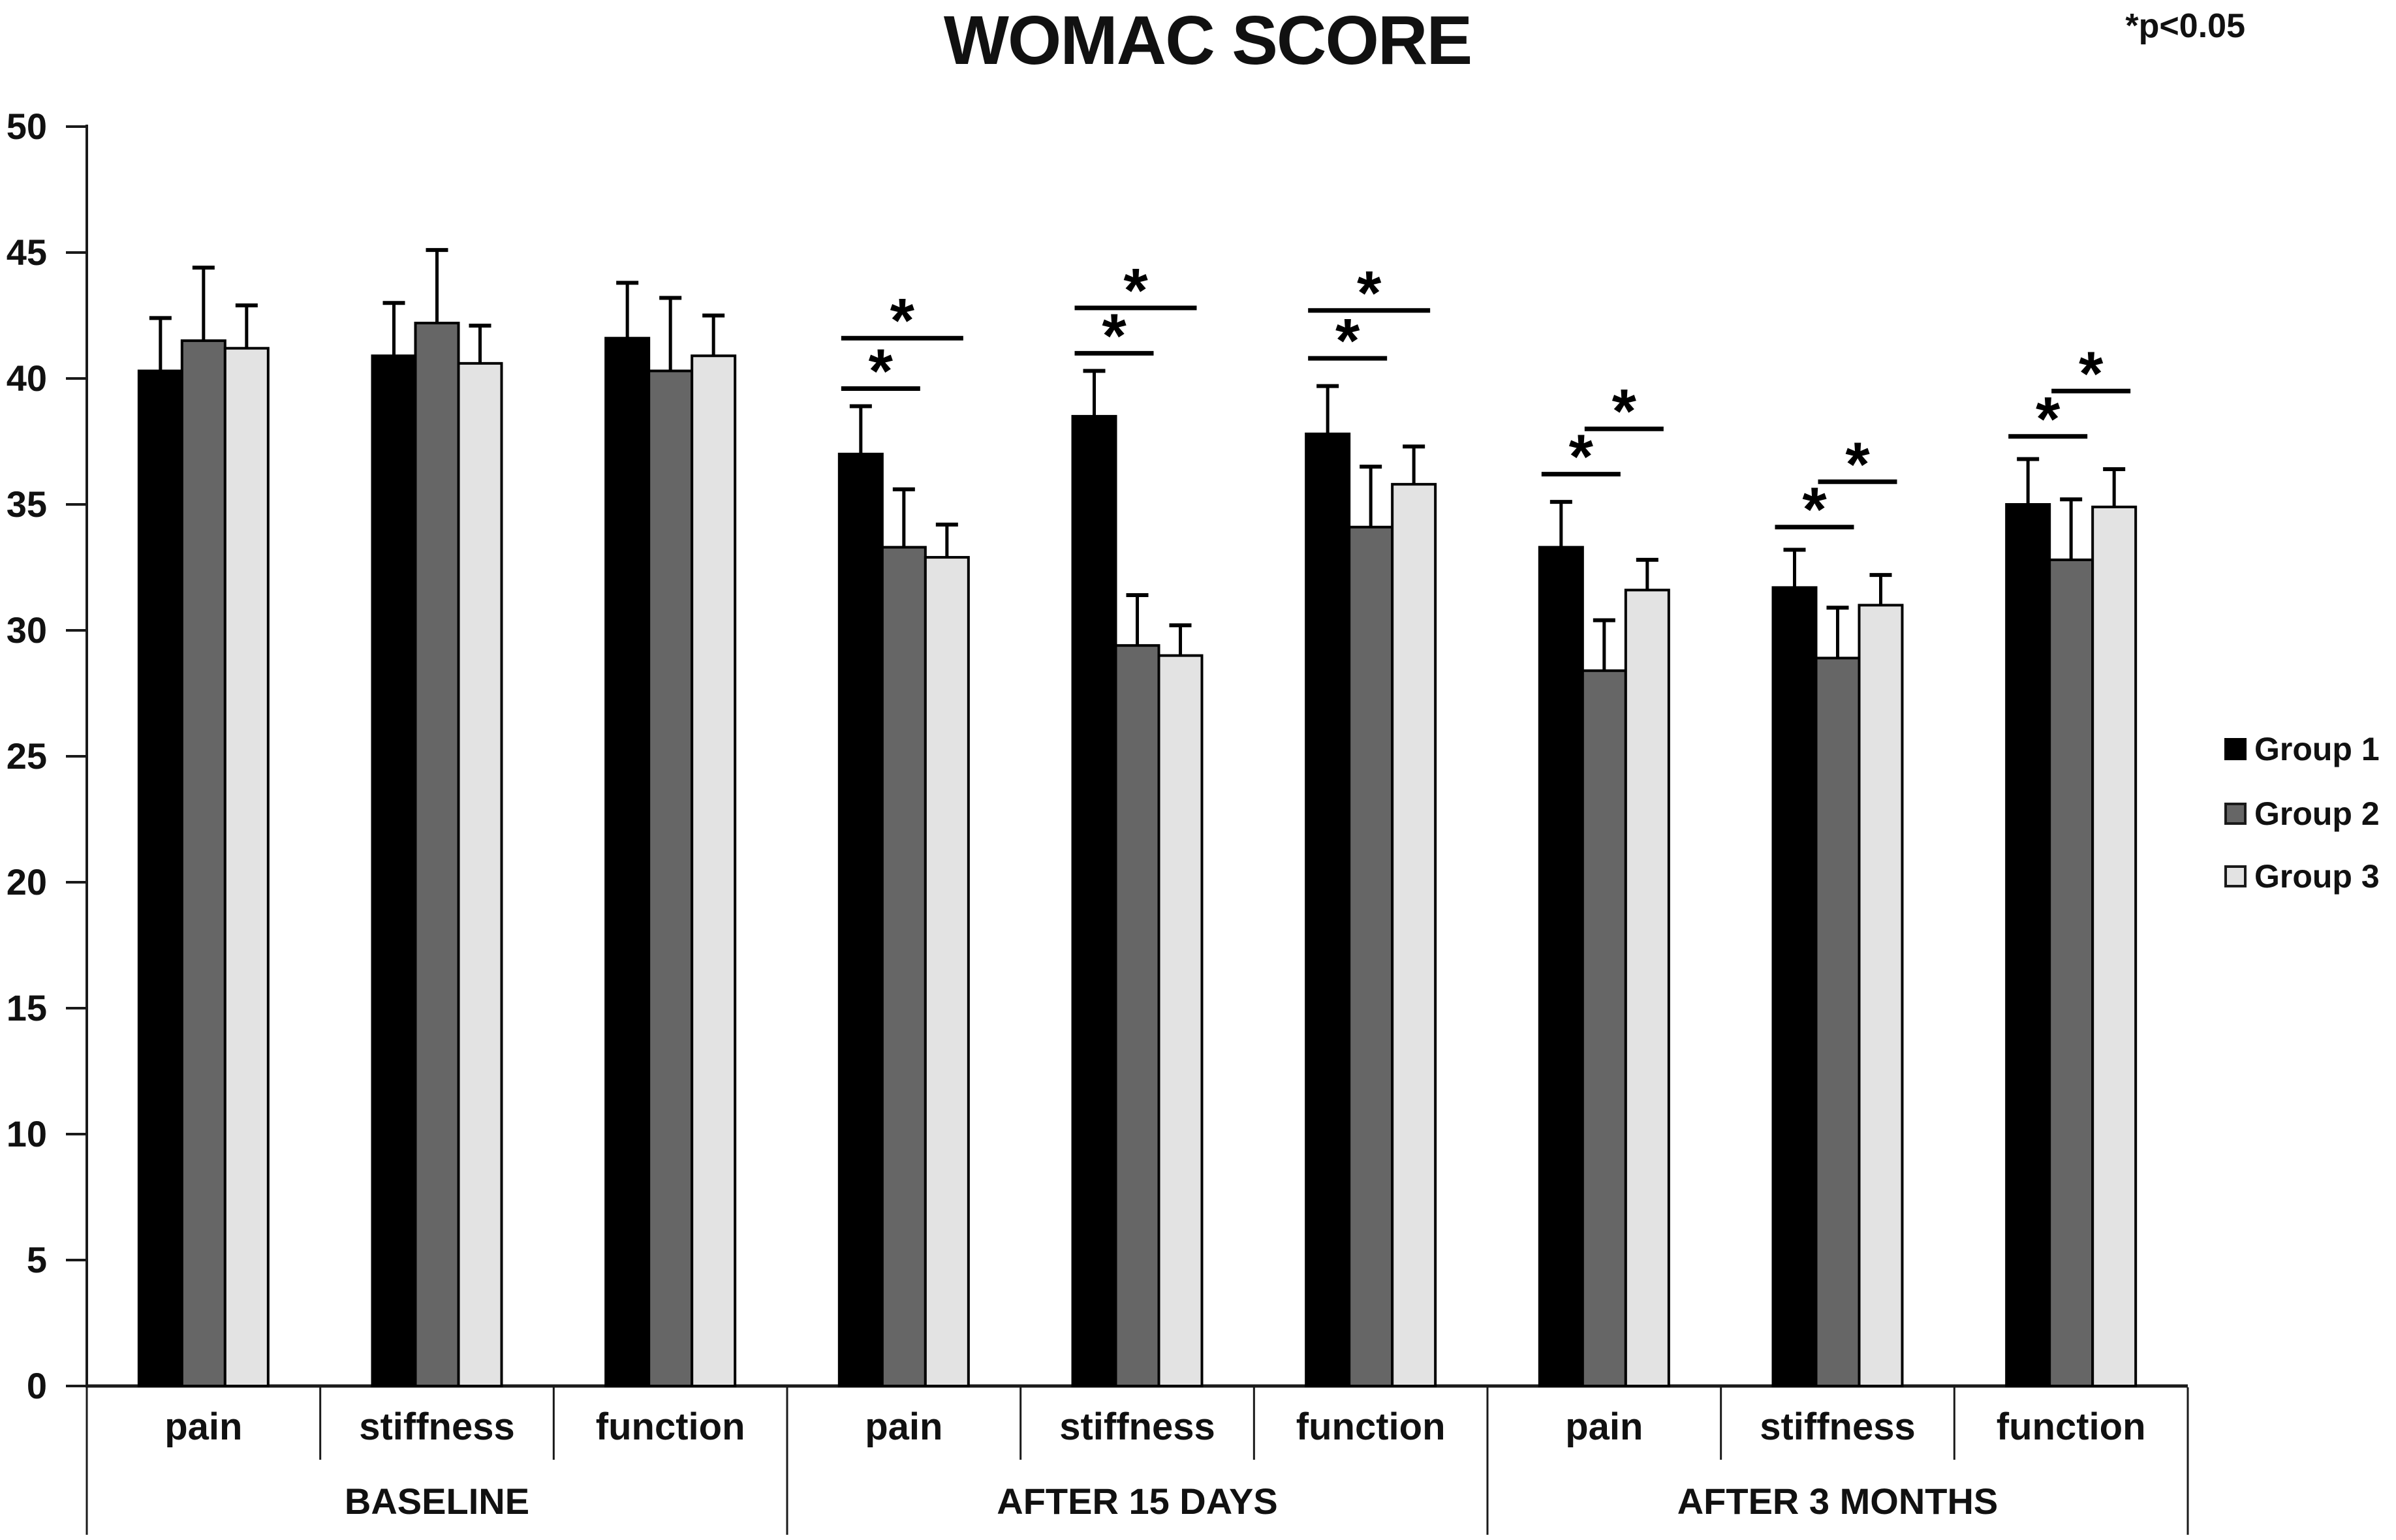 The image size is (2396, 1540). Describe the element at coordinates (2235, 876) in the screenshot. I see `group3-swatch-icon` at that location.